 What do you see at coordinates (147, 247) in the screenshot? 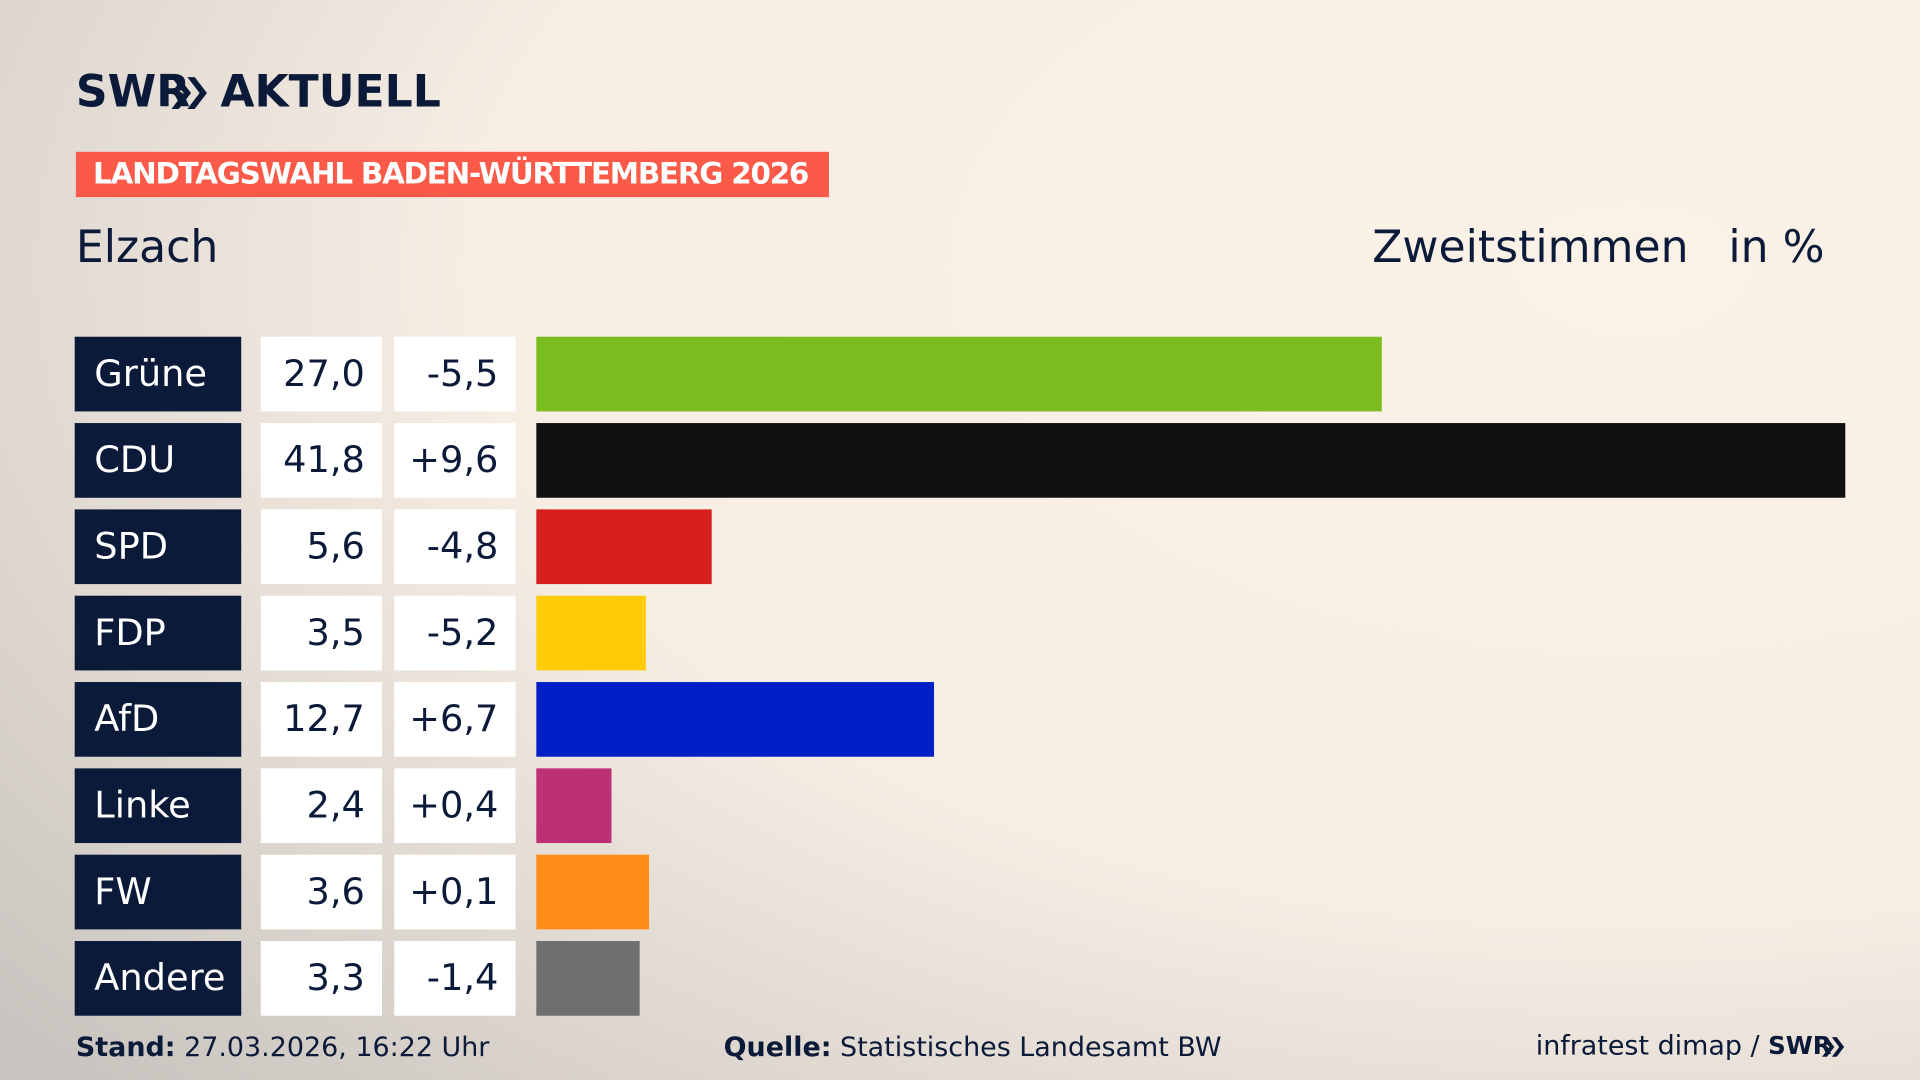
I see `chart-title: Elzach` at bounding box center [147, 247].